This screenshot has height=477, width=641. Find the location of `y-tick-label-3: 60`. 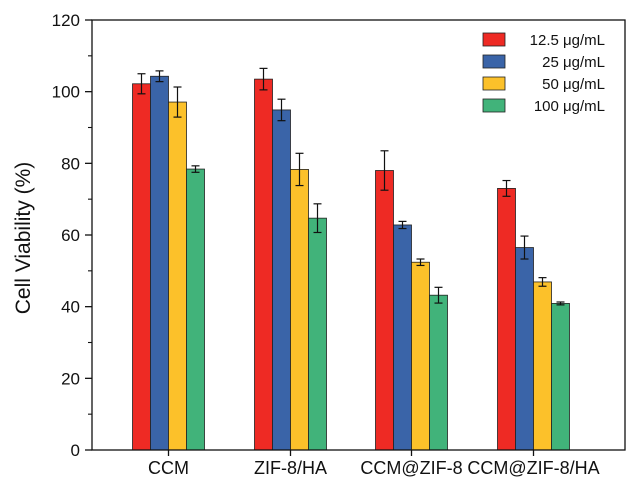

y-tick-label-3: 60 is located at coordinates (70, 235).